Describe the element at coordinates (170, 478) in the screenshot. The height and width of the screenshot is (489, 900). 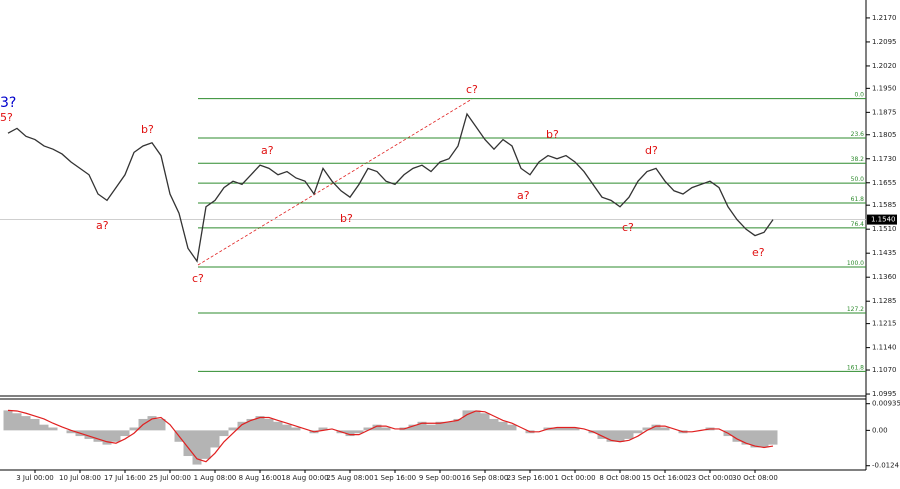
I see `x-tick-label: 25 Jul 00:00` at that location.